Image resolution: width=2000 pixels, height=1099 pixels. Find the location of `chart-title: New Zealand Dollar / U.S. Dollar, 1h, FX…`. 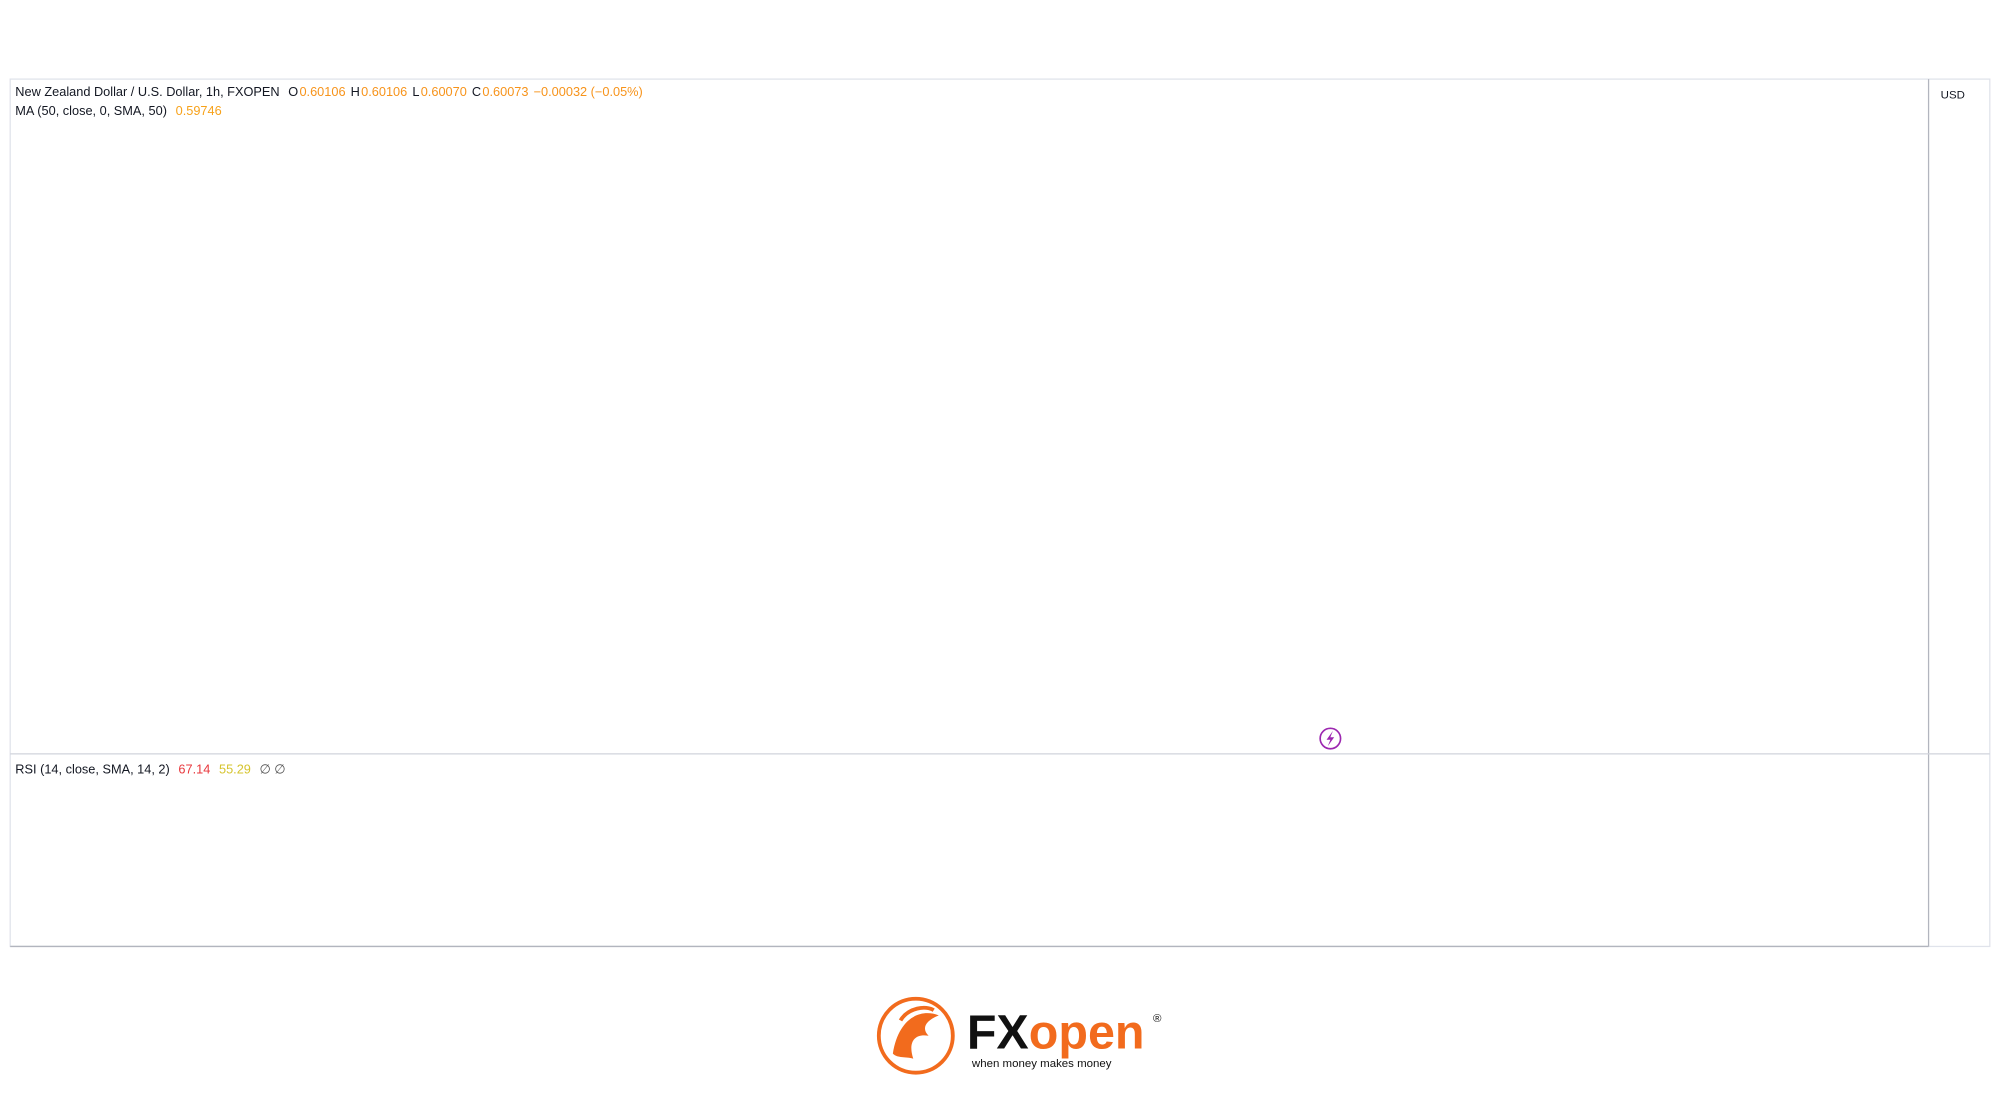

chart-title: New Zealand Dollar / U.S. Dollar, 1h, FX… is located at coordinates (147, 91).